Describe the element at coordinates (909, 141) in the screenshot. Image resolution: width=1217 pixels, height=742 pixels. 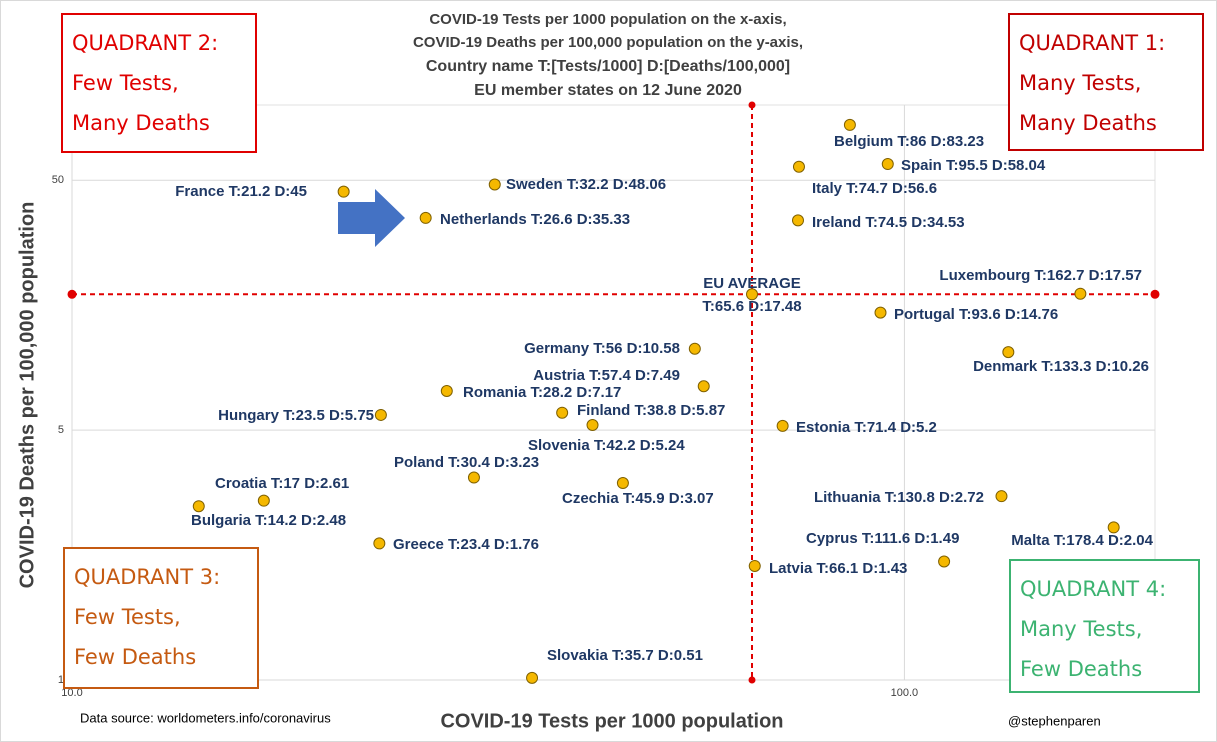
I see `point-label: Belgium T:86 D:83.23` at that location.